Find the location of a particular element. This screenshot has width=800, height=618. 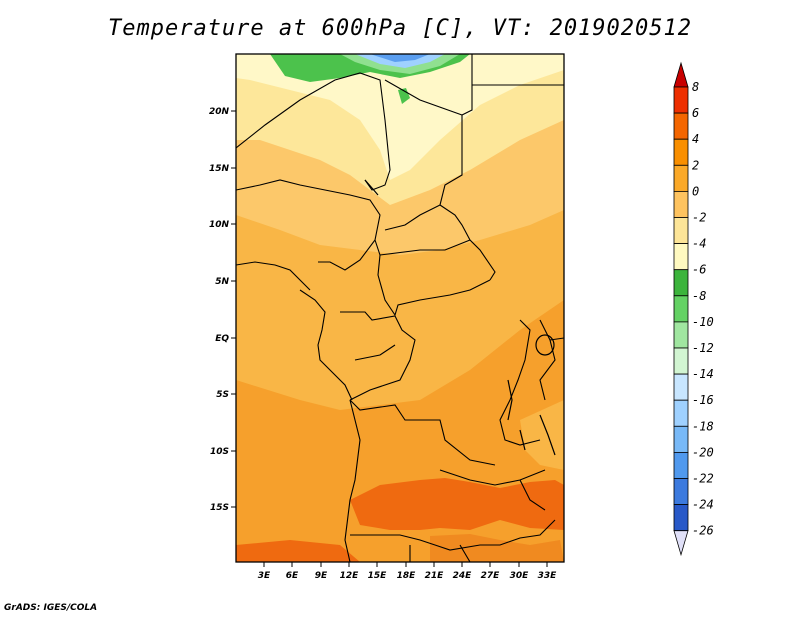

lat-label: 5S is located at coordinates (222, 395).